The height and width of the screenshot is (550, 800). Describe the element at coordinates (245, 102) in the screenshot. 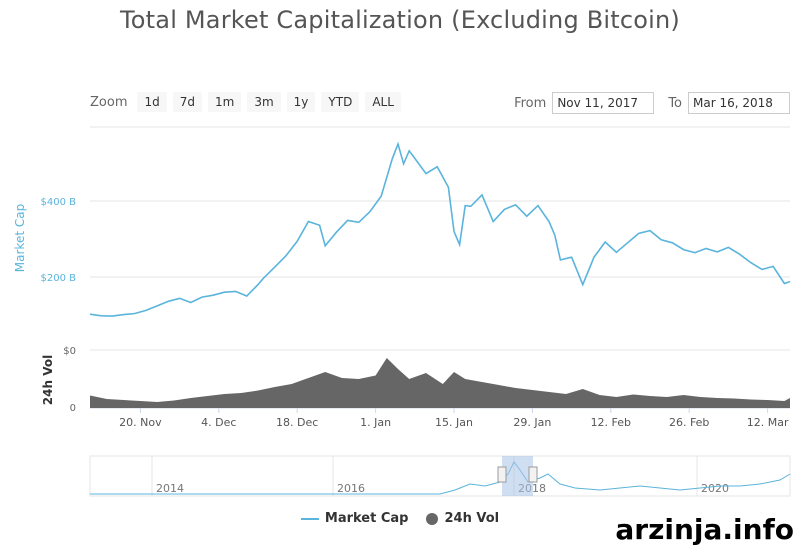

I see `zoom-bar: Zoom 1d 7d 1m 3m 1y YTD ALL` at that location.